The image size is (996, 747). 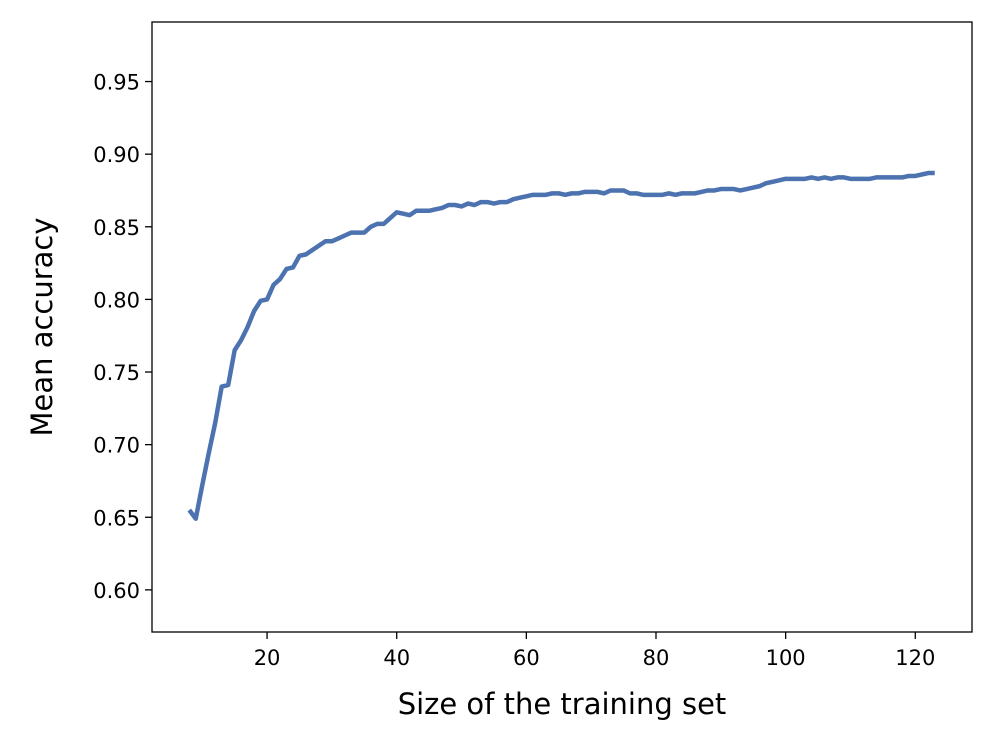 What do you see at coordinates (116, 155) in the screenshot?
I see `y-tick-label: 0.90` at bounding box center [116, 155].